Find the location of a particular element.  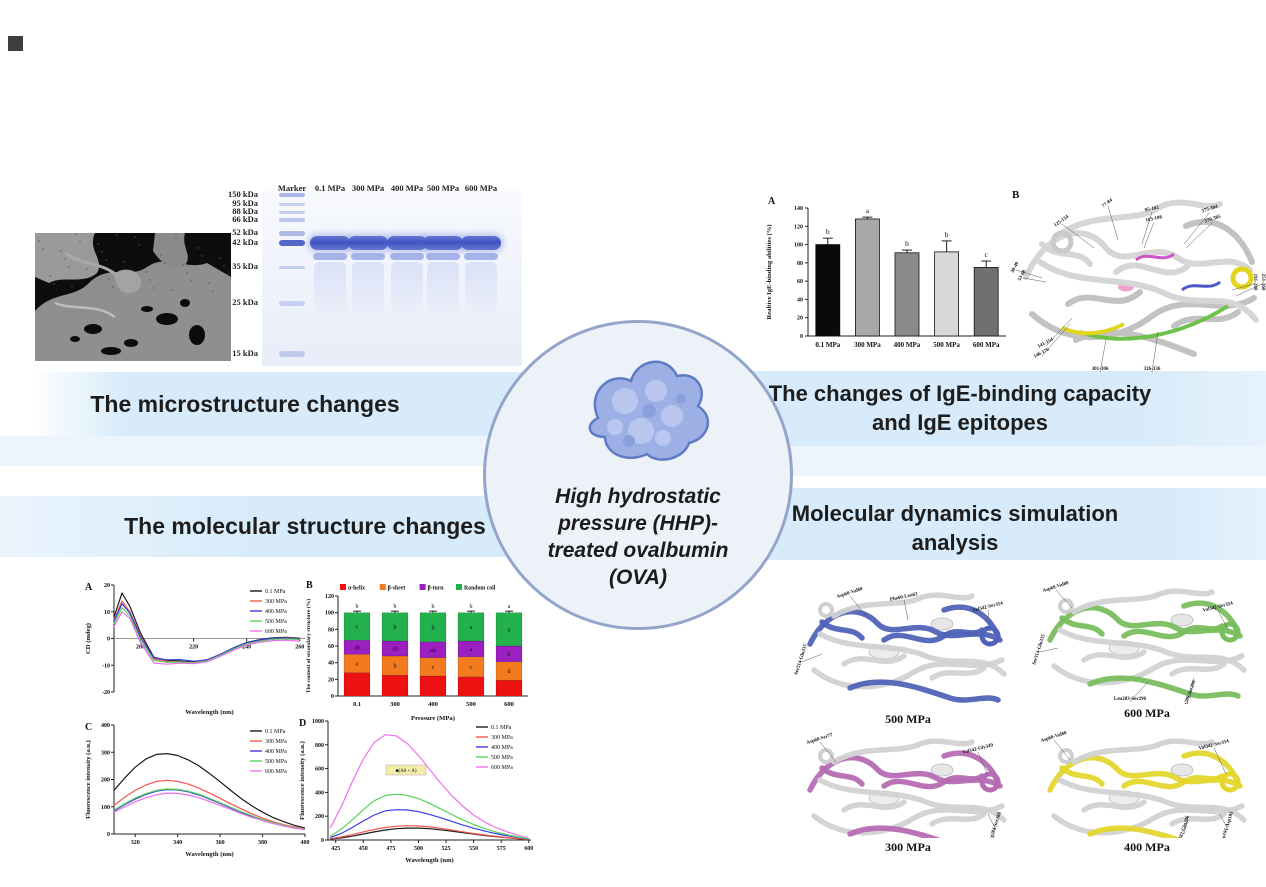

md-caption-500mpa: 500 MPa is located at coordinates (908, 719).